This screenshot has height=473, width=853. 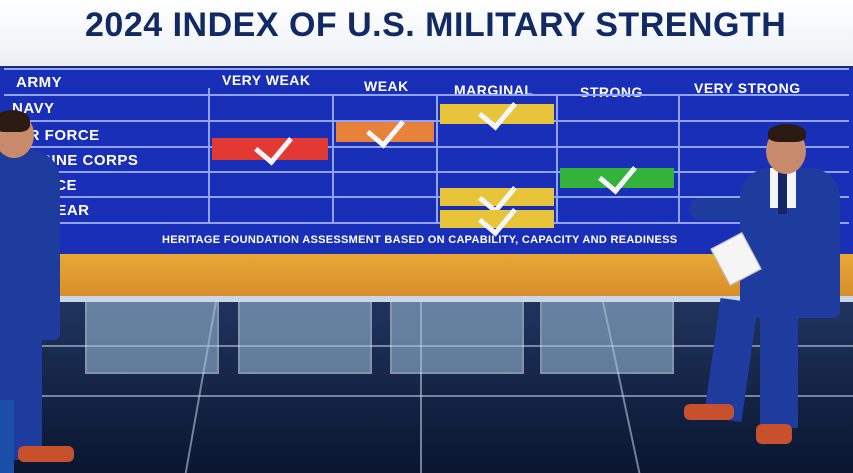 I want to click on rating-mark-space, so click(x=497, y=194).